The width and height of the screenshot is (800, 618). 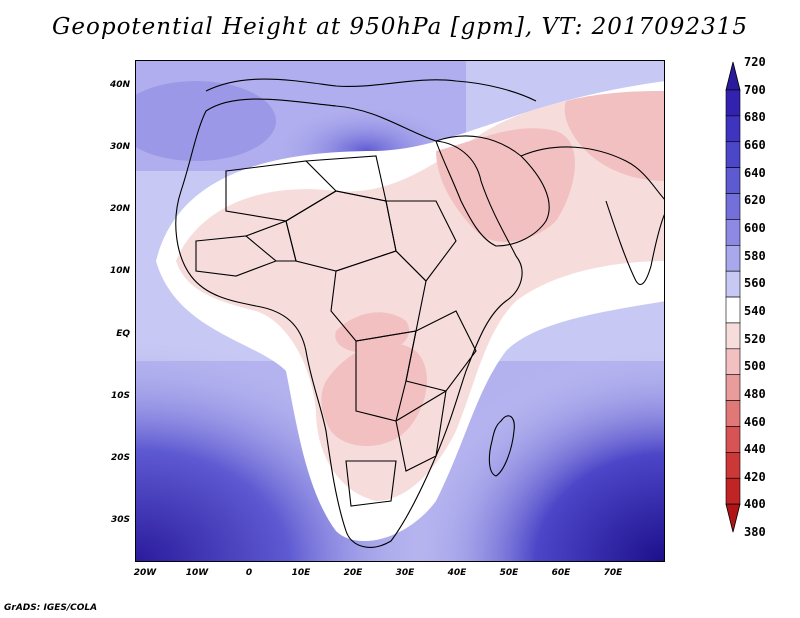 I want to click on colorbar-label: 600, so click(x=755, y=227).